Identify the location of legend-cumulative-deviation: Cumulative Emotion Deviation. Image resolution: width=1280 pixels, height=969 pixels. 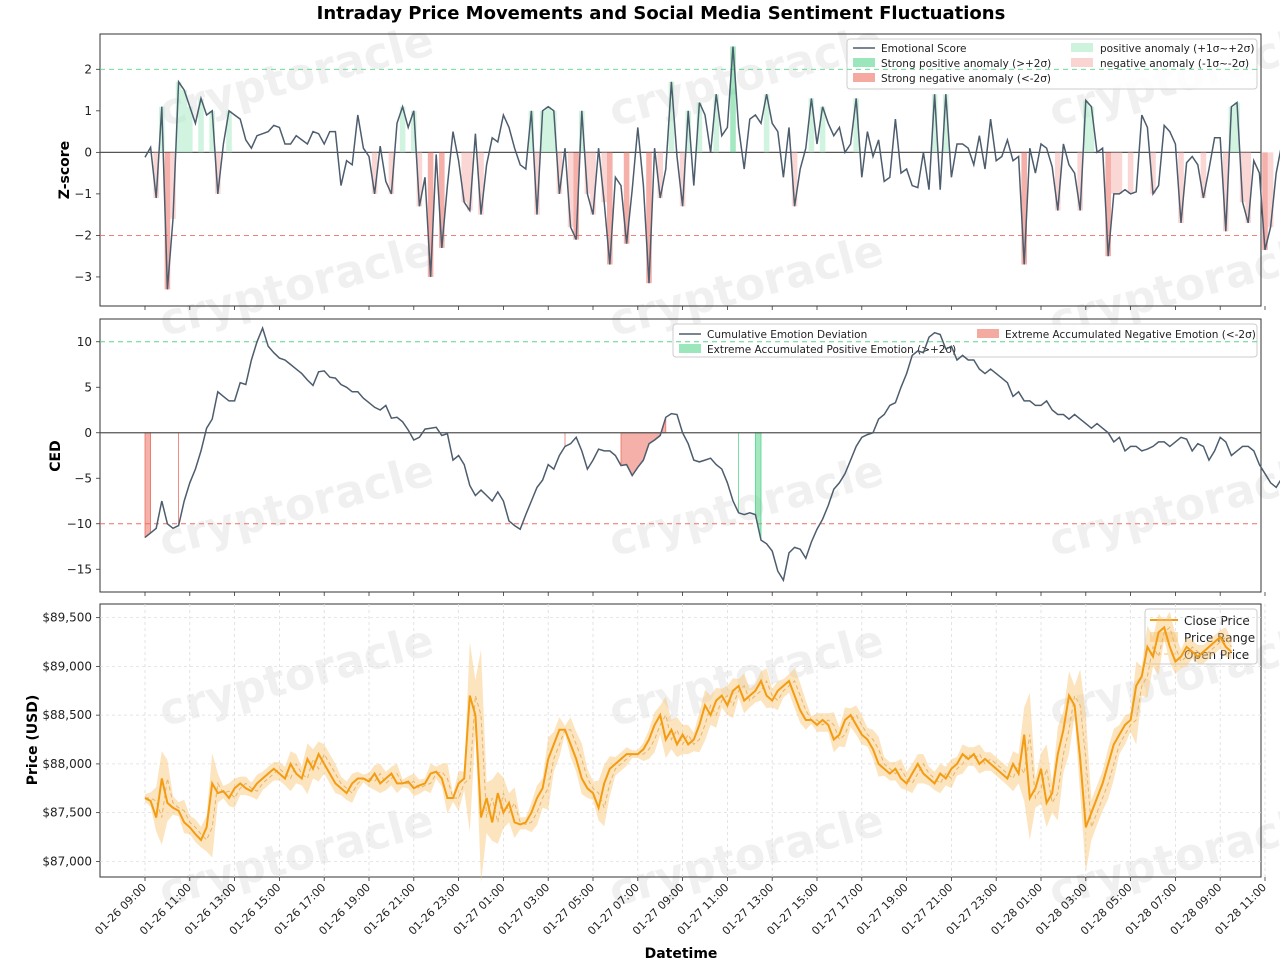
(787, 335).